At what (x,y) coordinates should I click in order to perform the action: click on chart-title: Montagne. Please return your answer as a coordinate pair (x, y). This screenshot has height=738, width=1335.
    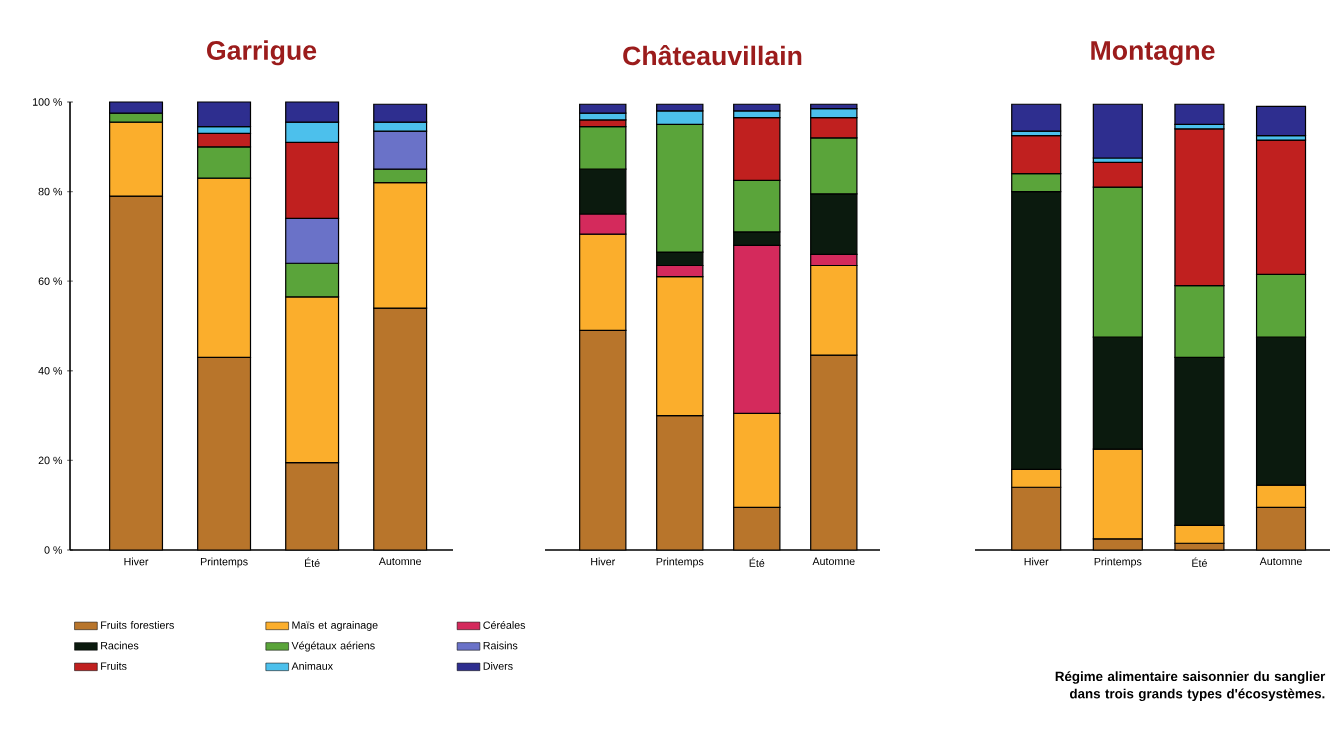
    Looking at the image, I should click on (1153, 53).